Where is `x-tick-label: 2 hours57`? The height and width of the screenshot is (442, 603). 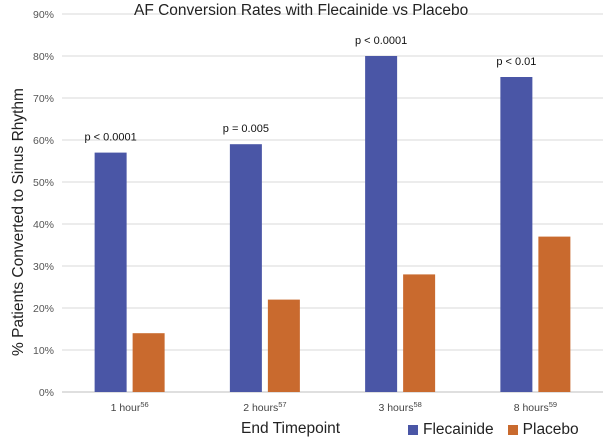
x-tick-label: 2 hours57 is located at coordinates (264, 407).